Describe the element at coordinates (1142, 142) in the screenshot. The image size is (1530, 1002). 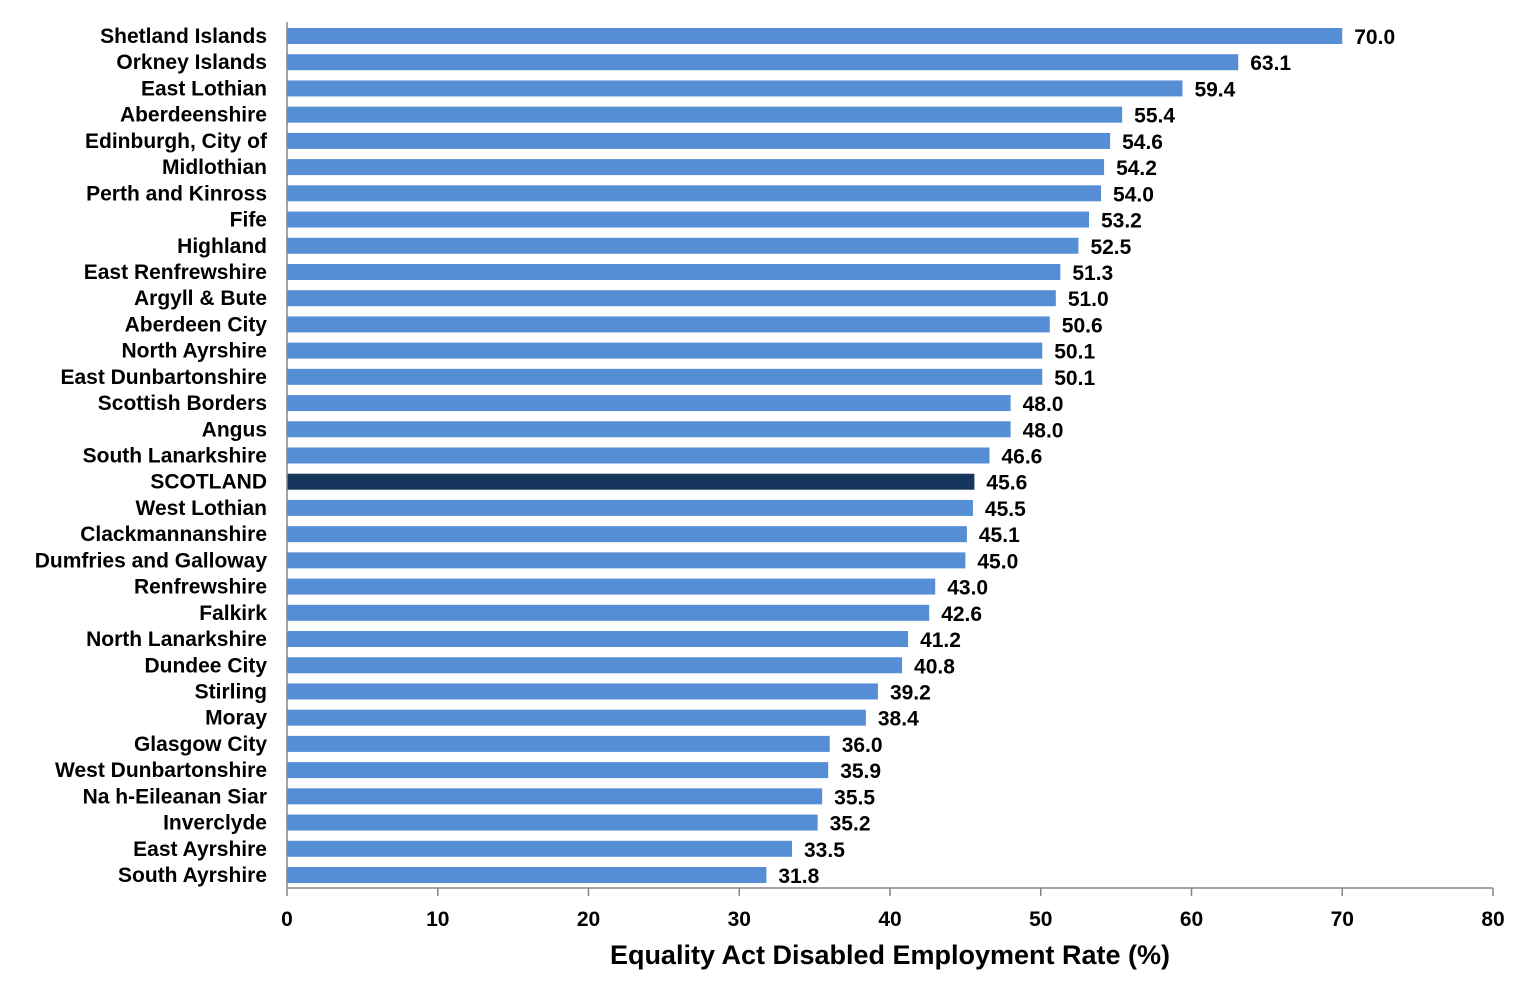
I see `value-label-4: 54.6` at that location.